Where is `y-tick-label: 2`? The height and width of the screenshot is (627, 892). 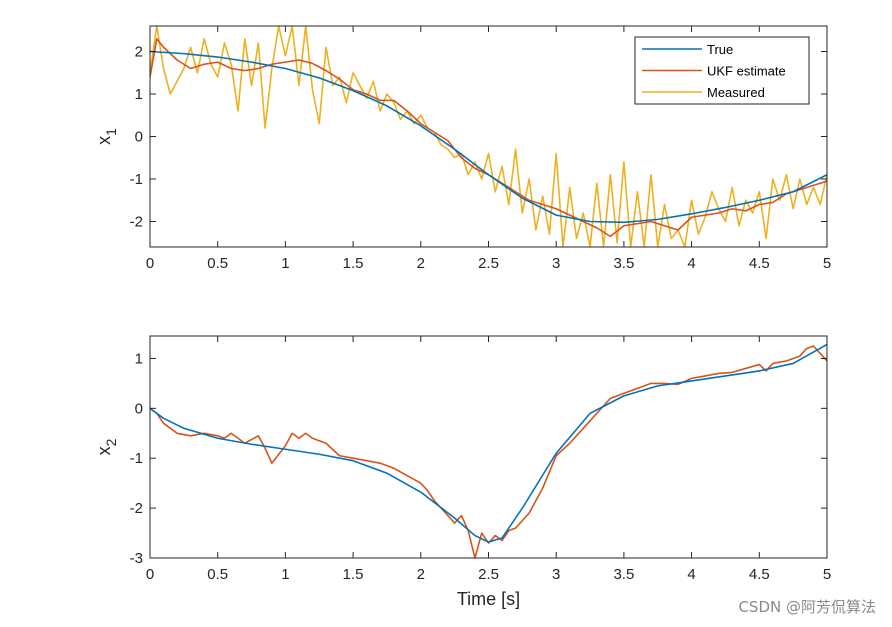
y-tick-label: 2 is located at coordinates (139, 52).